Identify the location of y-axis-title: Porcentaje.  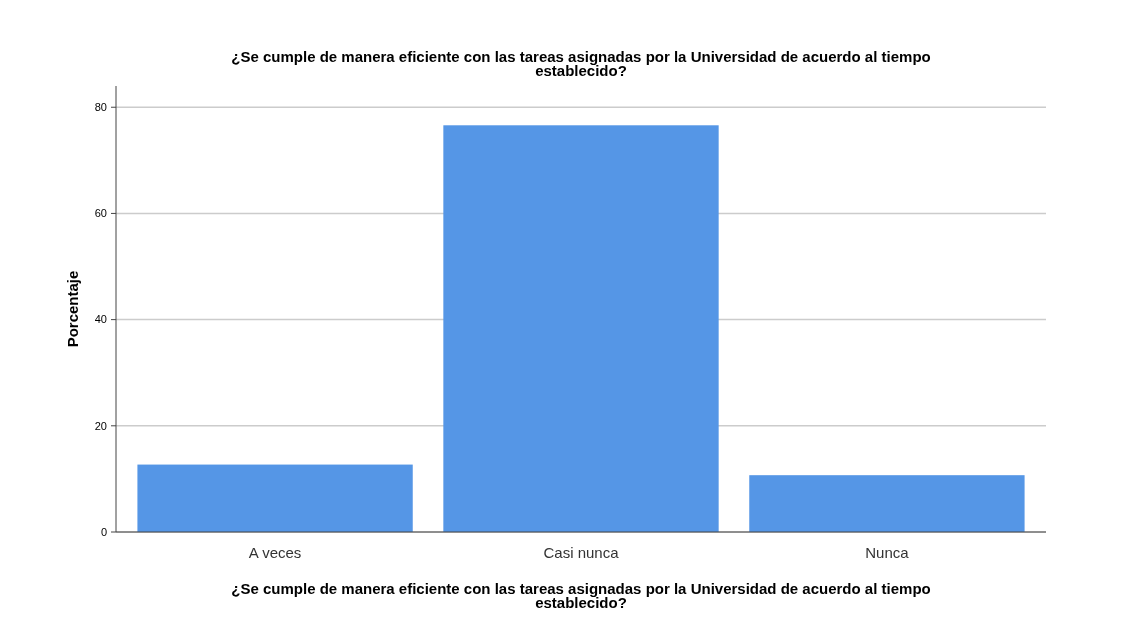
(72, 309).